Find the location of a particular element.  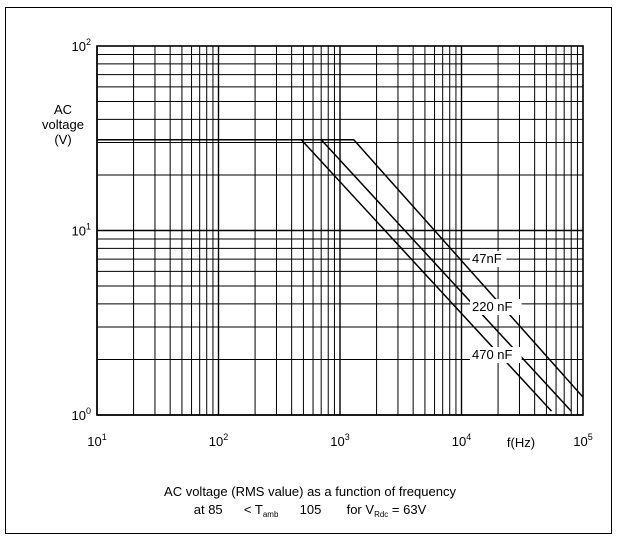

caption-vrdc-sub: Rdc is located at coordinates (381, 514).